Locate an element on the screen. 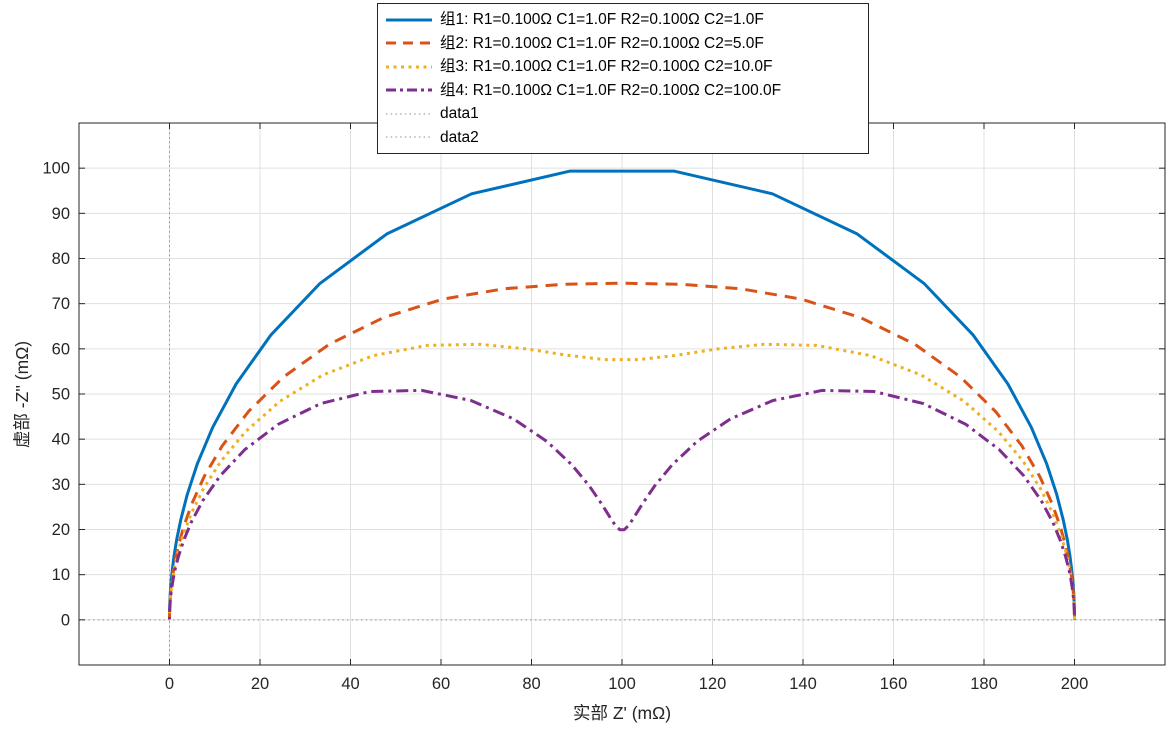 The width and height of the screenshot is (1170, 735). x-tick-label: 0 is located at coordinates (169, 684).